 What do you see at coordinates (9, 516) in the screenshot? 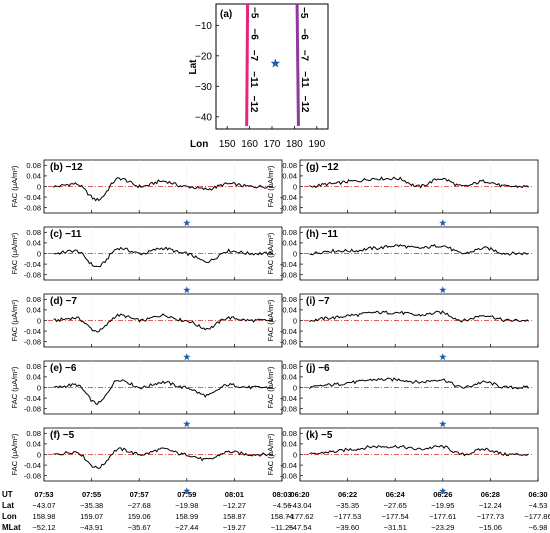
I see `axis-row-label: Lon` at bounding box center [9, 516].